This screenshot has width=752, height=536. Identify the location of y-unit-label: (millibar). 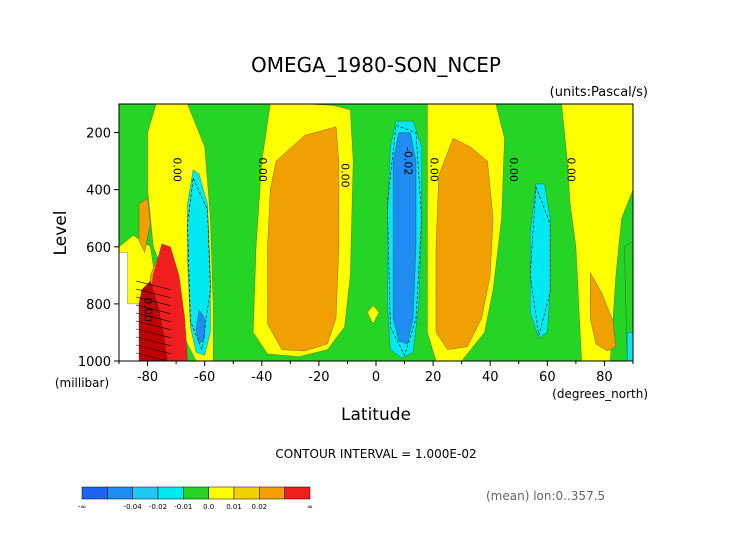
(82, 383).